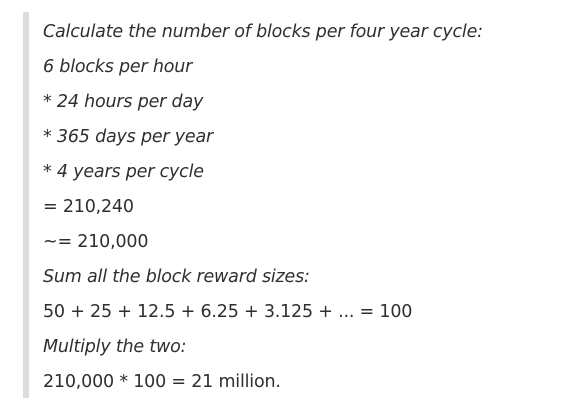 The width and height of the screenshot is (564, 412). What do you see at coordinates (176, 277) in the screenshot?
I see `quote-line: Sum all the block reward sizes:` at bounding box center [176, 277].